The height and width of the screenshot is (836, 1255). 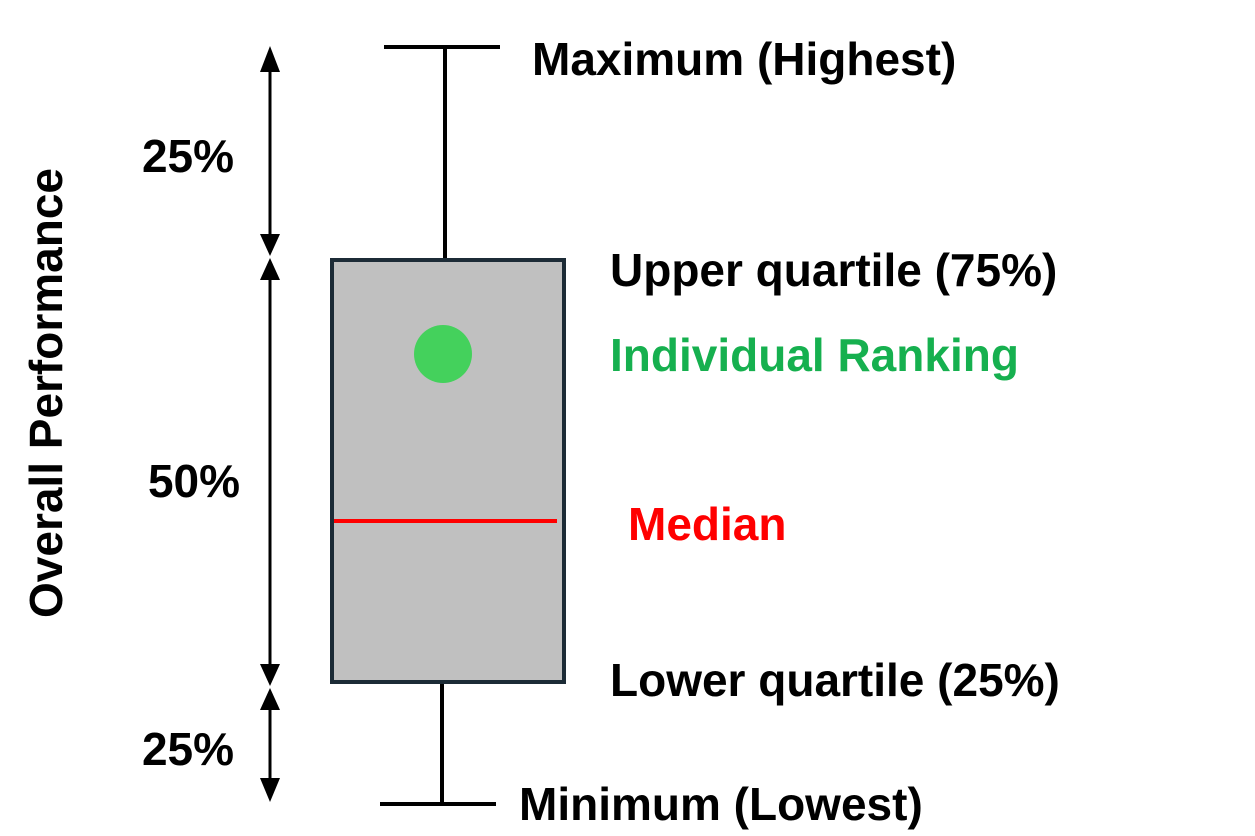 I want to click on minimum-label: Minimum (Lowest), so click(x=721, y=804).